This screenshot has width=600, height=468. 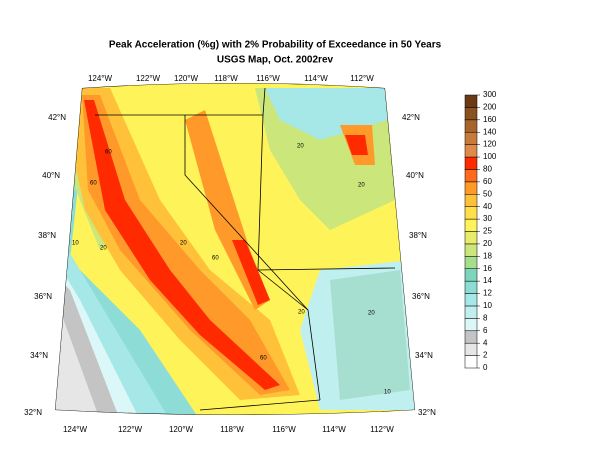 What do you see at coordinates (485, 330) in the screenshot?
I see `colorbar-label: 6` at bounding box center [485, 330].